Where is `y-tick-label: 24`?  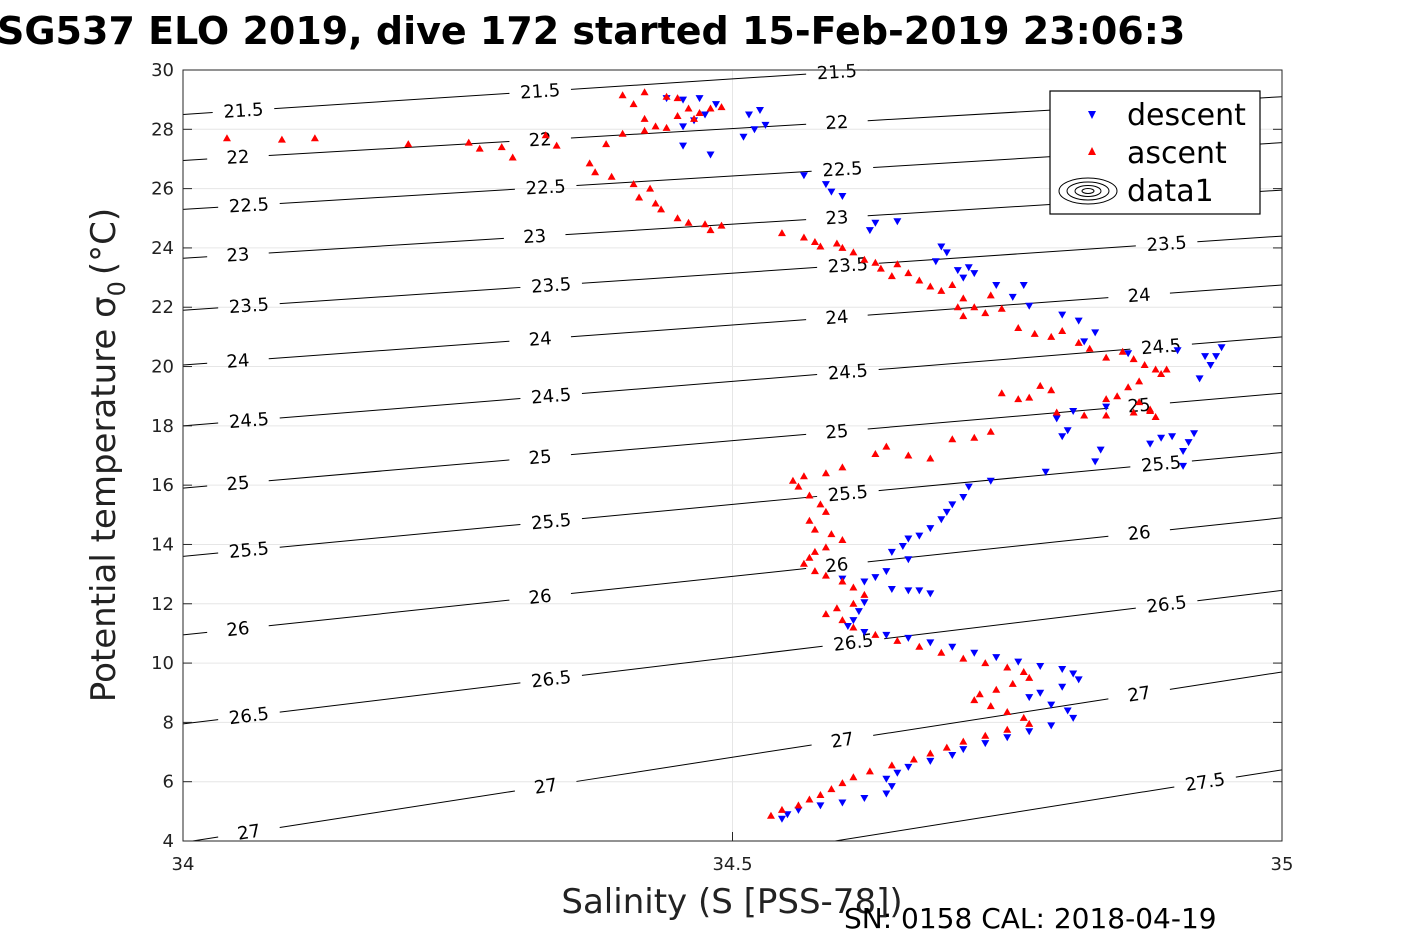
y-tick-label: 24 is located at coordinates (162, 248).